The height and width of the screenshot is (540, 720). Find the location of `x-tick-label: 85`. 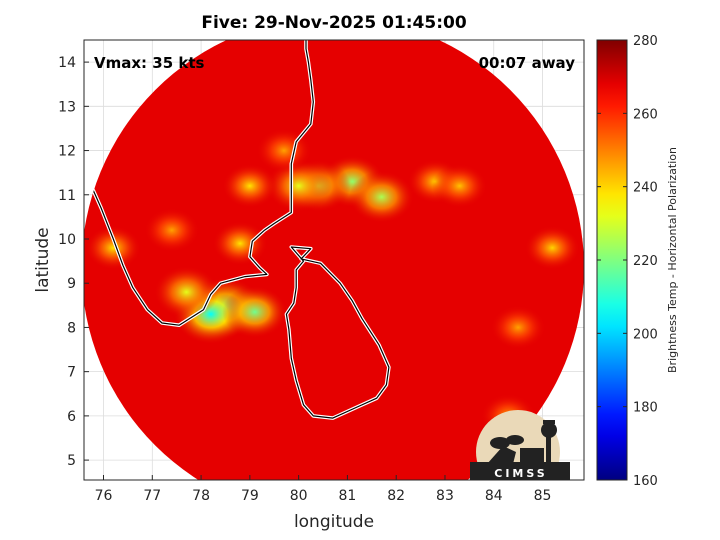

x-tick-label: 85 is located at coordinates (543, 496).